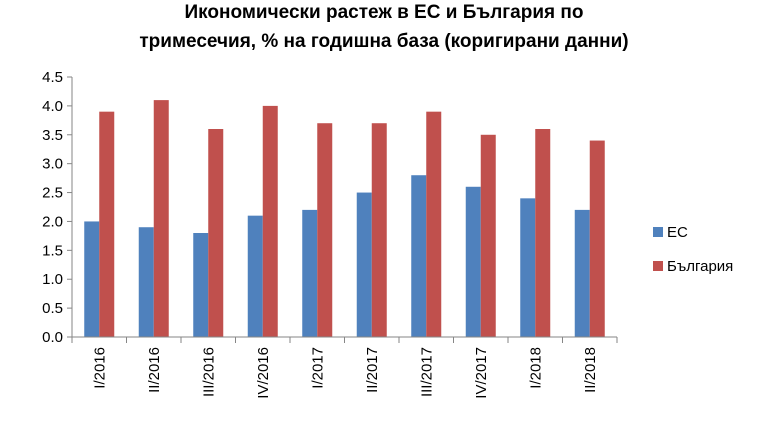  I want to click on y-tick-label: 3.0, so click(52, 164).